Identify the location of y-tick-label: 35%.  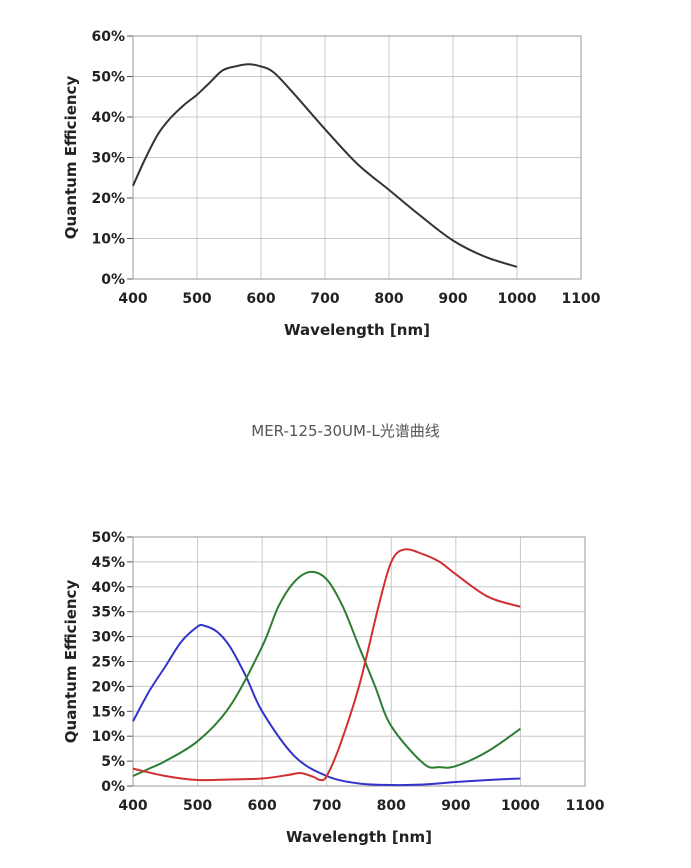
(108, 613).